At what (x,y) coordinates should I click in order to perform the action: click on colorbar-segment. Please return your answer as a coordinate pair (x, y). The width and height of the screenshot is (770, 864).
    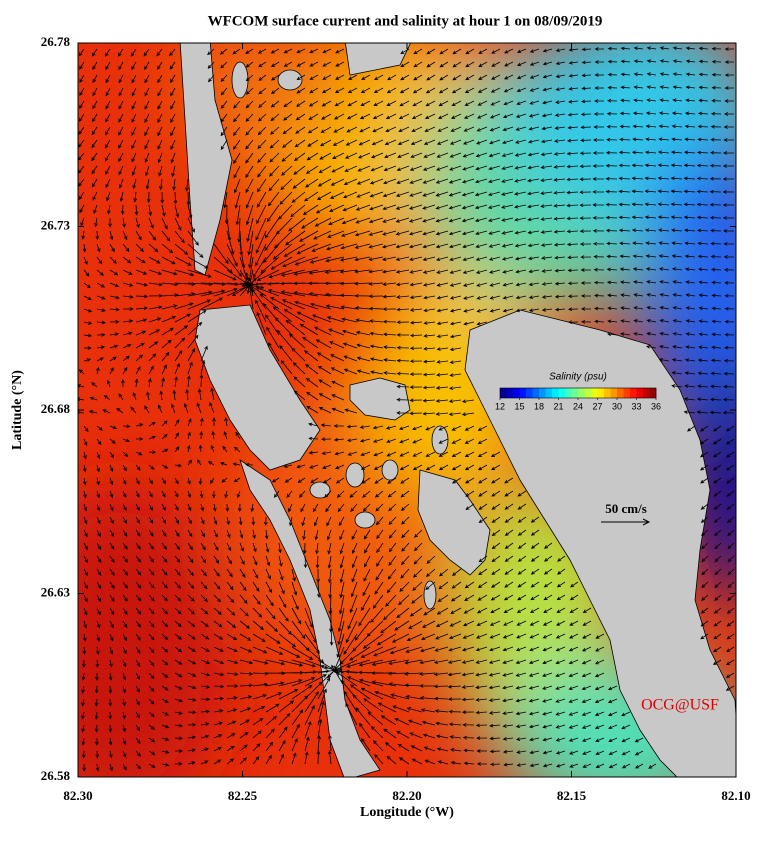
    Looking at the image, I should click on (627, 393).